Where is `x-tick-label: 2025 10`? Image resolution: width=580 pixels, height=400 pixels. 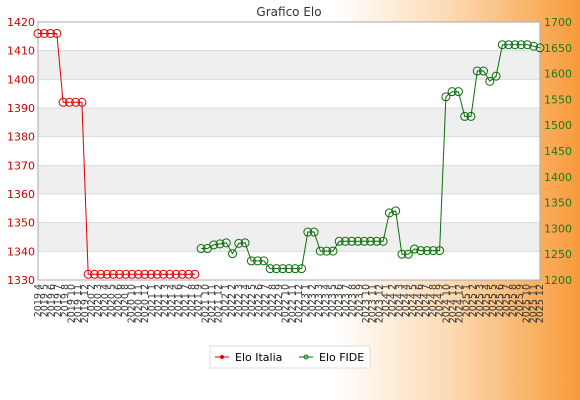
x-tick-label: 2025 10 is located at coordinates (527, 303).